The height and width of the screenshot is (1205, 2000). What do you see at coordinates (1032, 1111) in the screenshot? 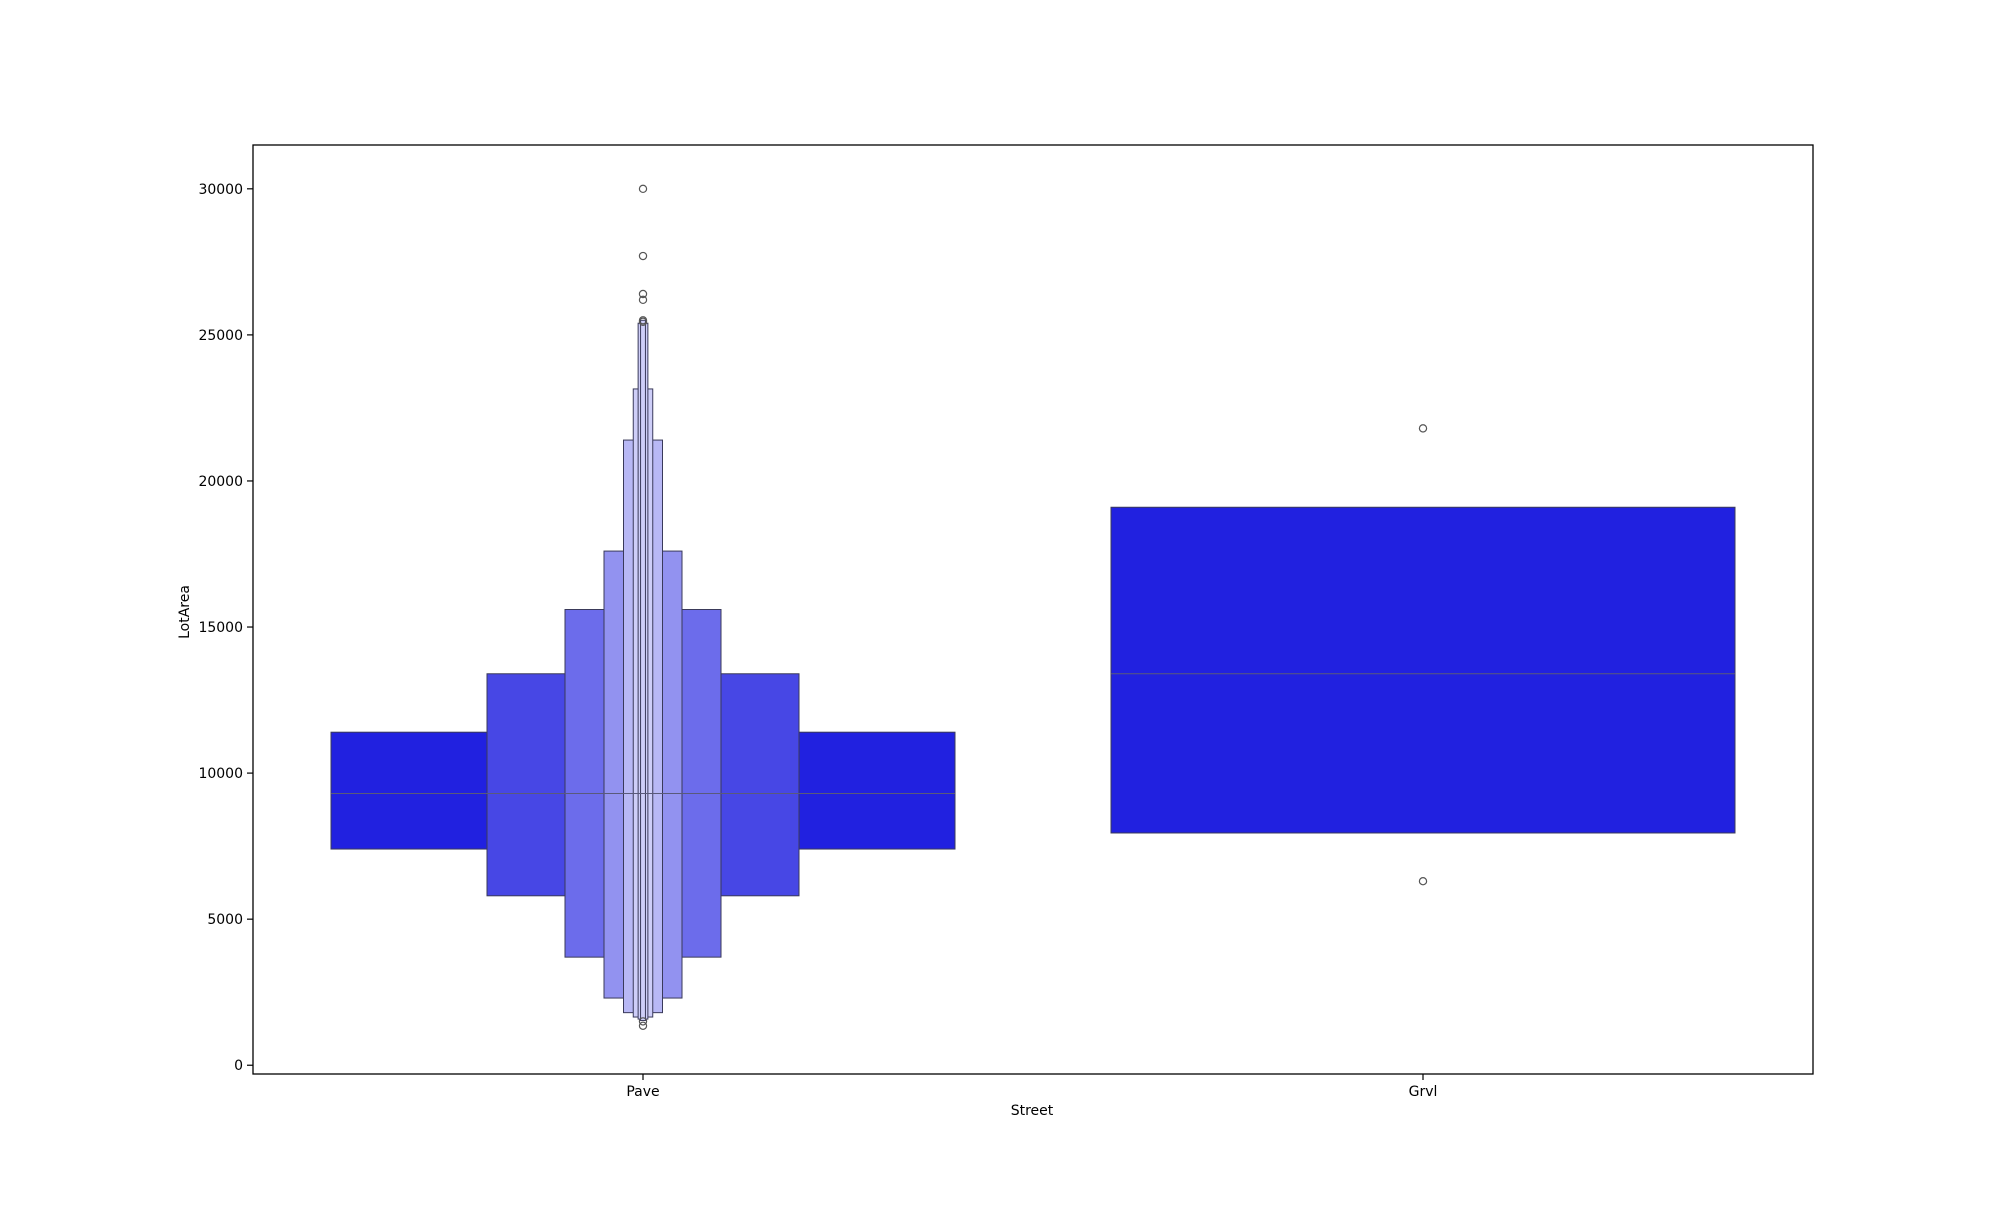
I see `x-axis-label: Street` at bounding box center [1032, 1111].